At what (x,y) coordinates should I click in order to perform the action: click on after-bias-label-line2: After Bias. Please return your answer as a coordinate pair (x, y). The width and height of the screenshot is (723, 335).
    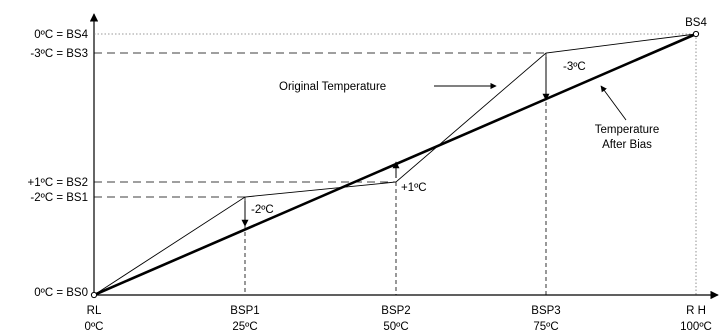
    Looking at the image, I should click on (627, 145).